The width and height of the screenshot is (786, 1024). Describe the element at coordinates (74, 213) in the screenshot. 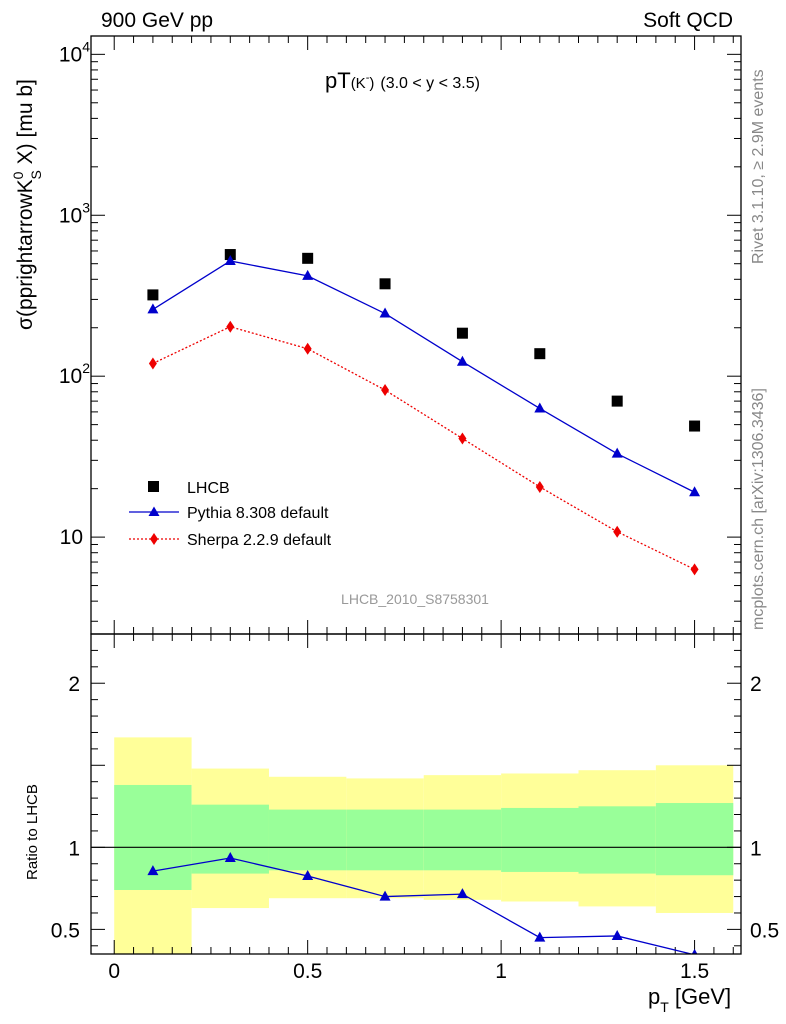

I see `main-y-tick-label: 10³` at that location.